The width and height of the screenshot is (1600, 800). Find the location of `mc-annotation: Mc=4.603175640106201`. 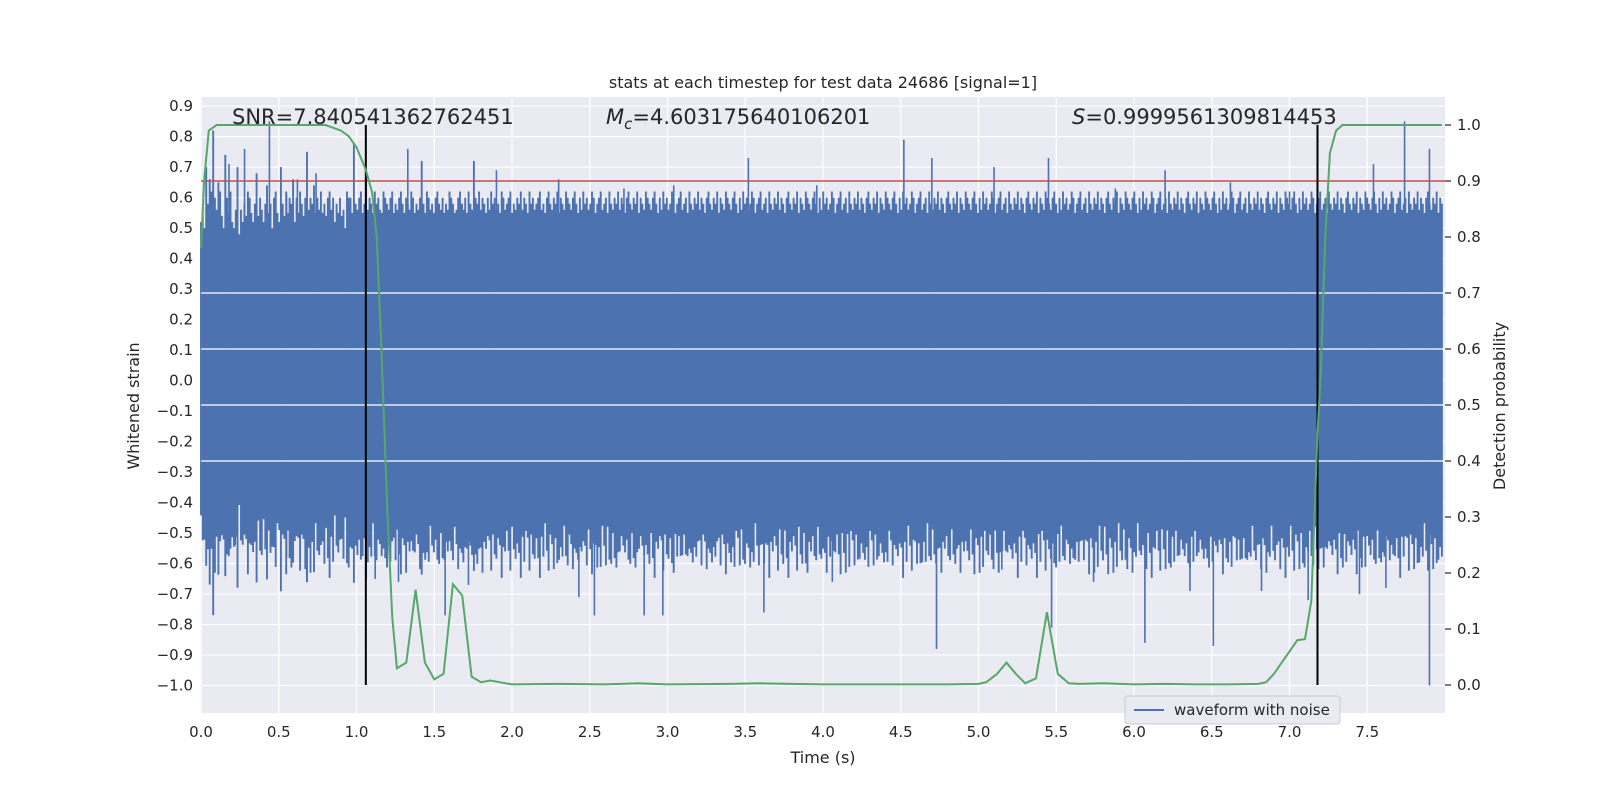

mc-annotation: Mc=4.603175640106201 is located at coordinates (738, 119).